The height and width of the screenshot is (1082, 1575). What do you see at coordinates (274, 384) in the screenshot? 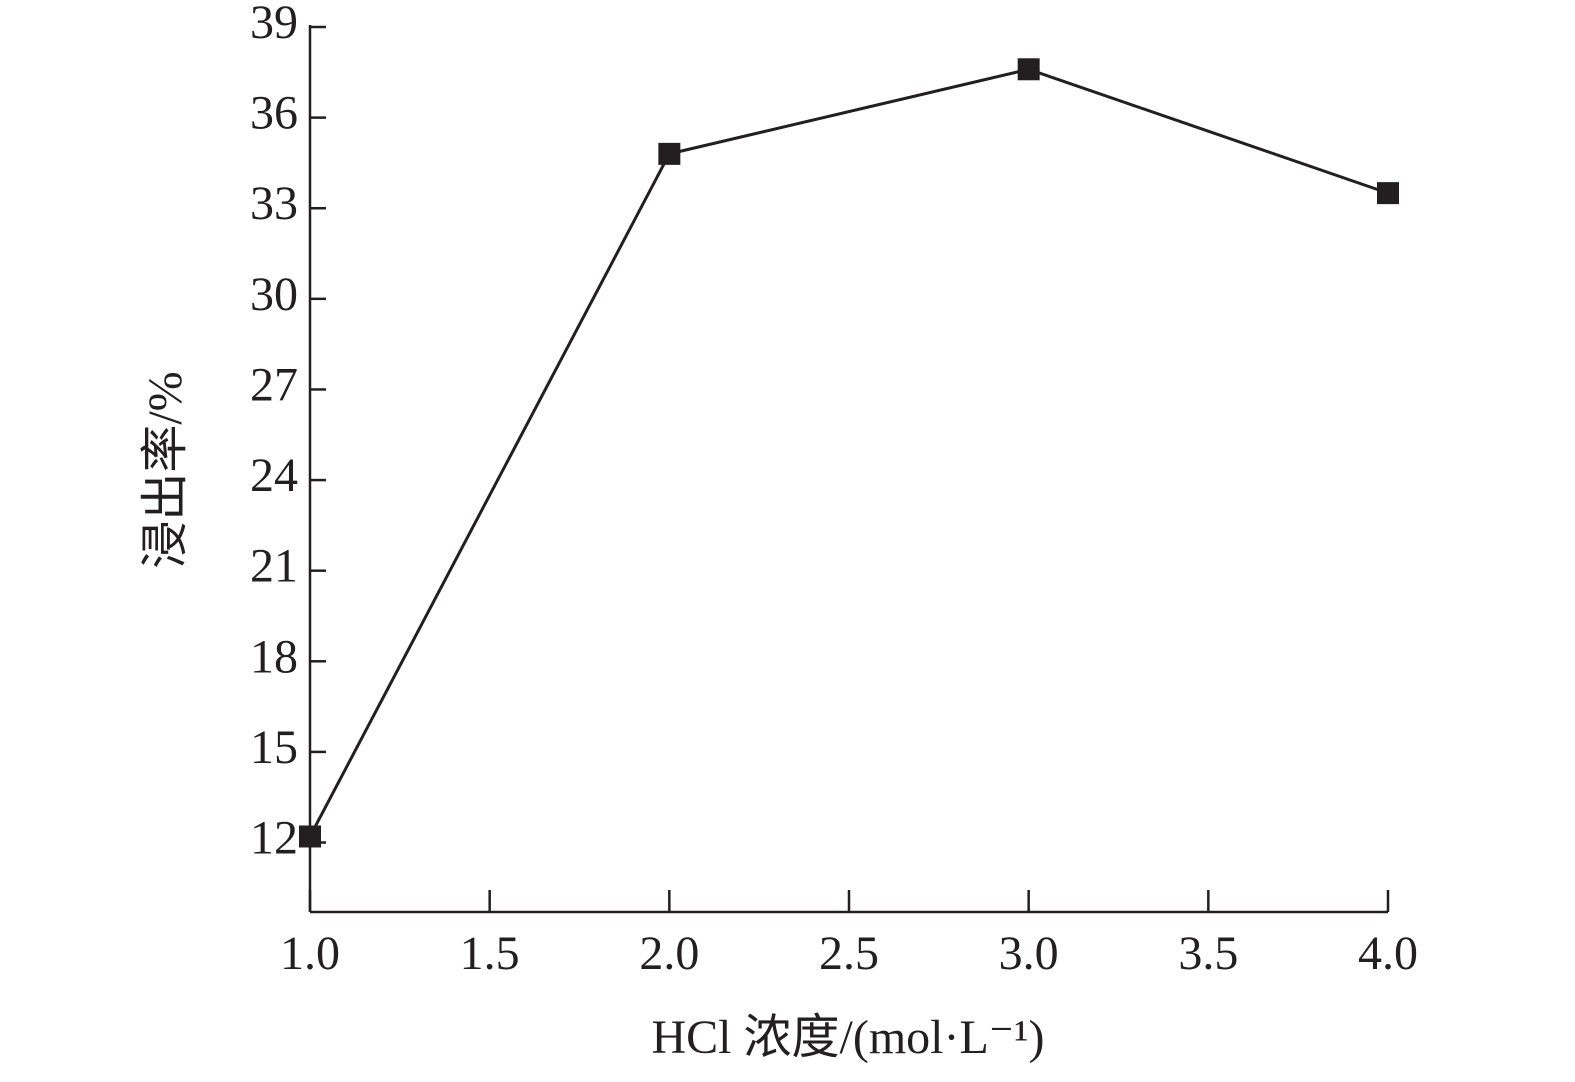
I see `y-tick-label: 27` at bounding box center [274, 384].